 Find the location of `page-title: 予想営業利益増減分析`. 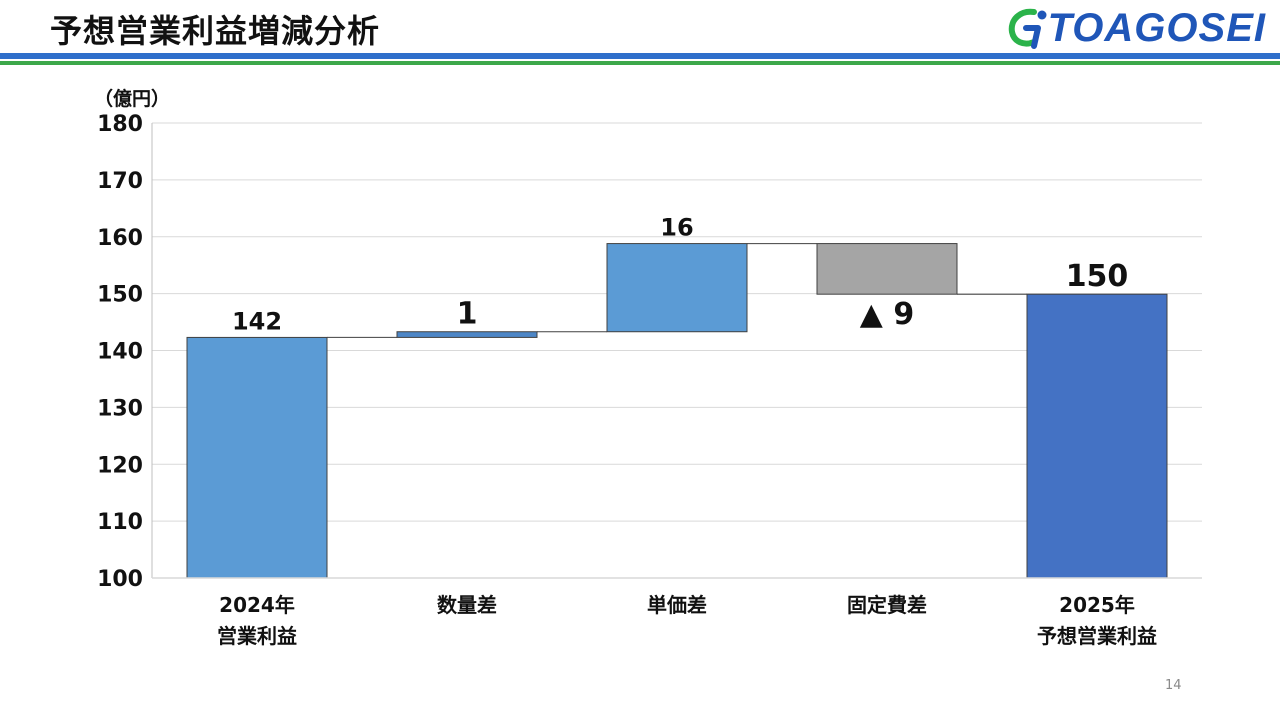

page-title: 予想営業利益増減分析 is located at coordinates (215, 31).